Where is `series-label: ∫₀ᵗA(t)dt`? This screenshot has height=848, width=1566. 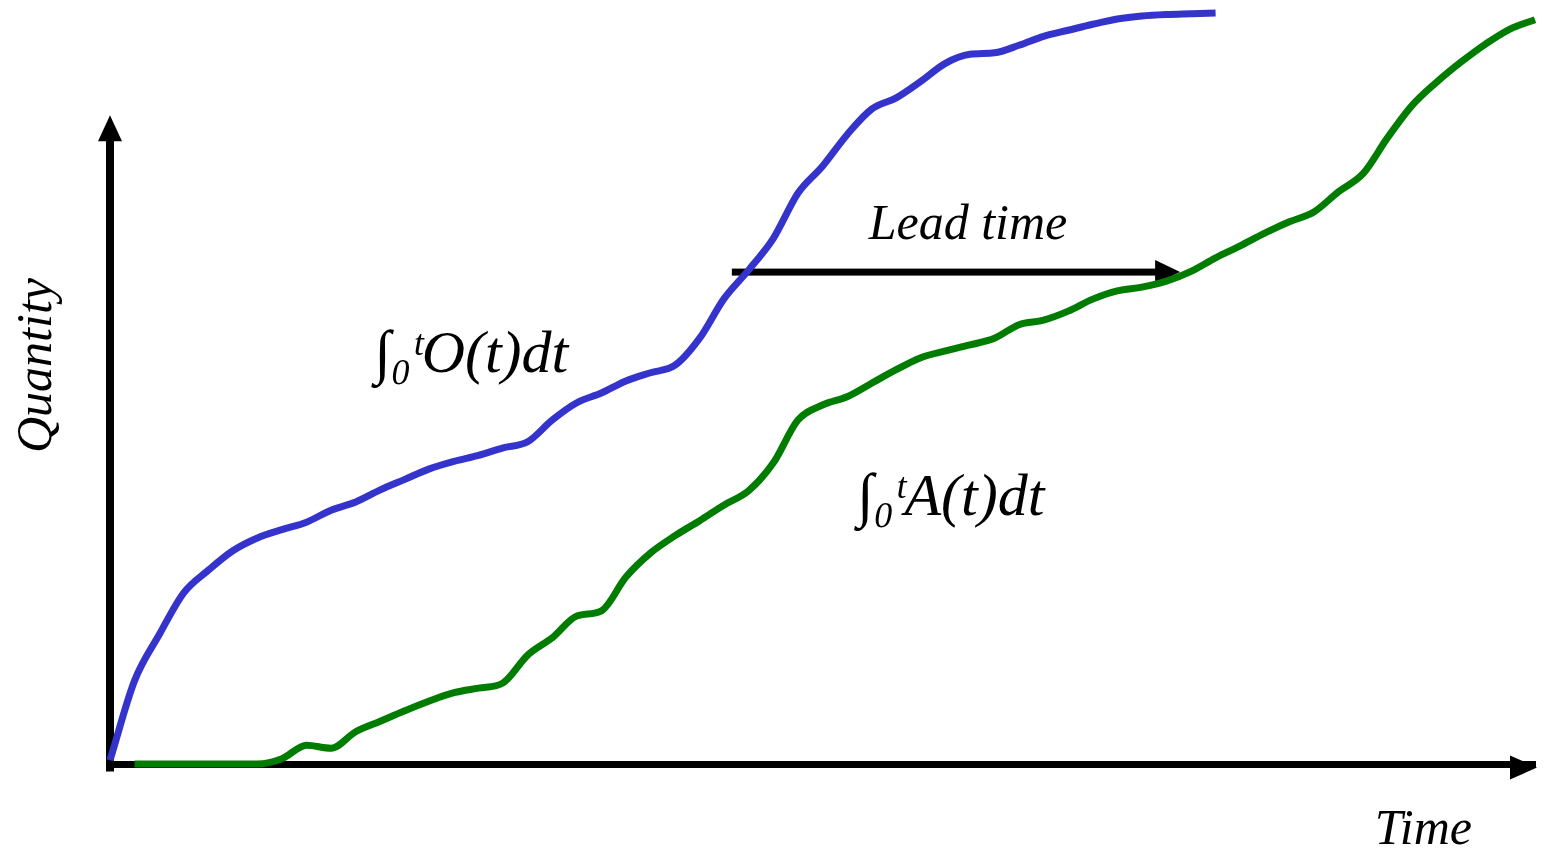 series-label: ∫₀ᵗA(t)dt is located at coordinates (950, 496).